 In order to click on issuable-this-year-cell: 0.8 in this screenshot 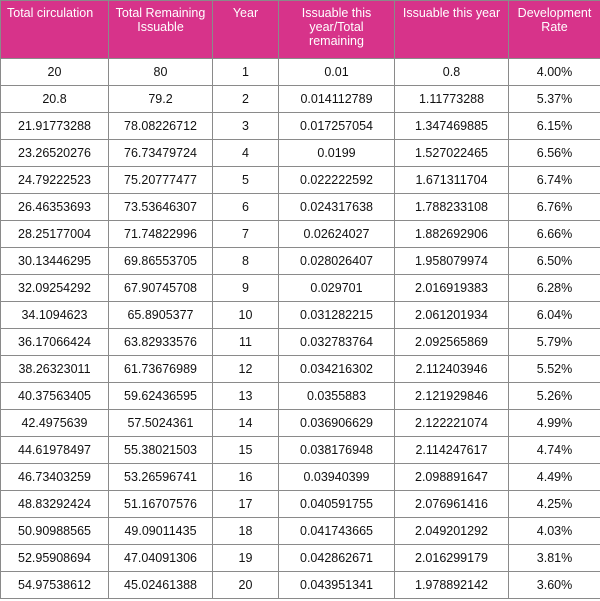, I will do `click(451, 72)`.